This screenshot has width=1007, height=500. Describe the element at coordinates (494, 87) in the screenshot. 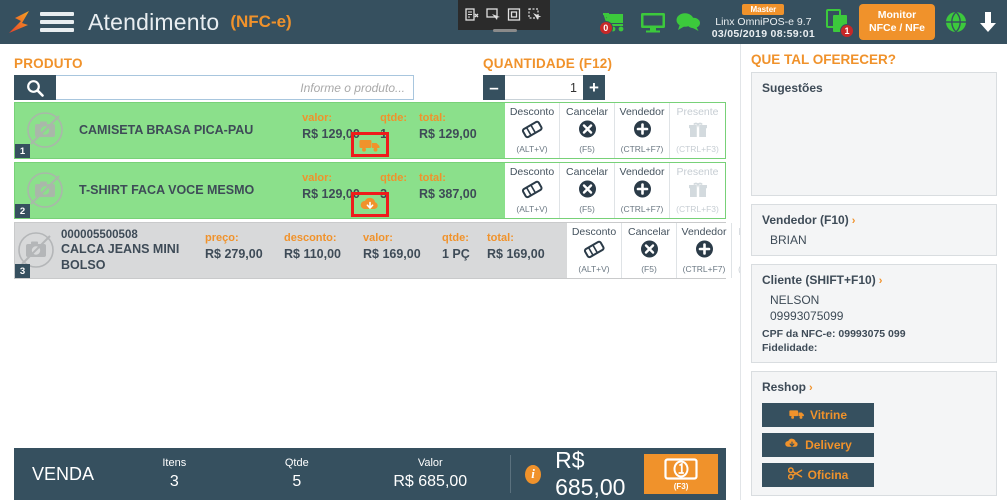

I see `quantity-decrement-button: –` at that location.